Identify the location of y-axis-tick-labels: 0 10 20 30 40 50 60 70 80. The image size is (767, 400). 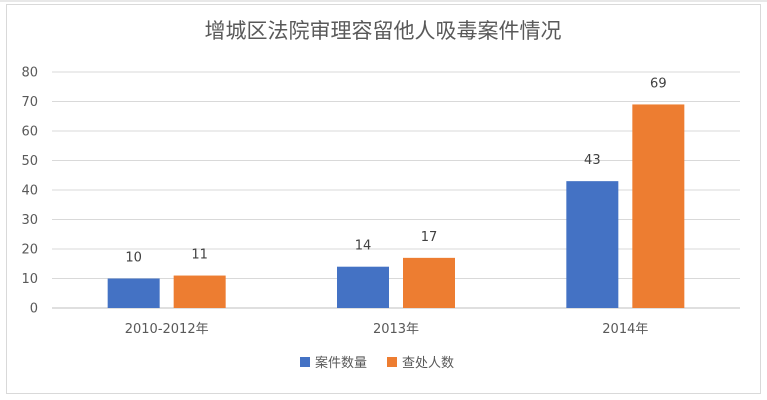
(29, 191).